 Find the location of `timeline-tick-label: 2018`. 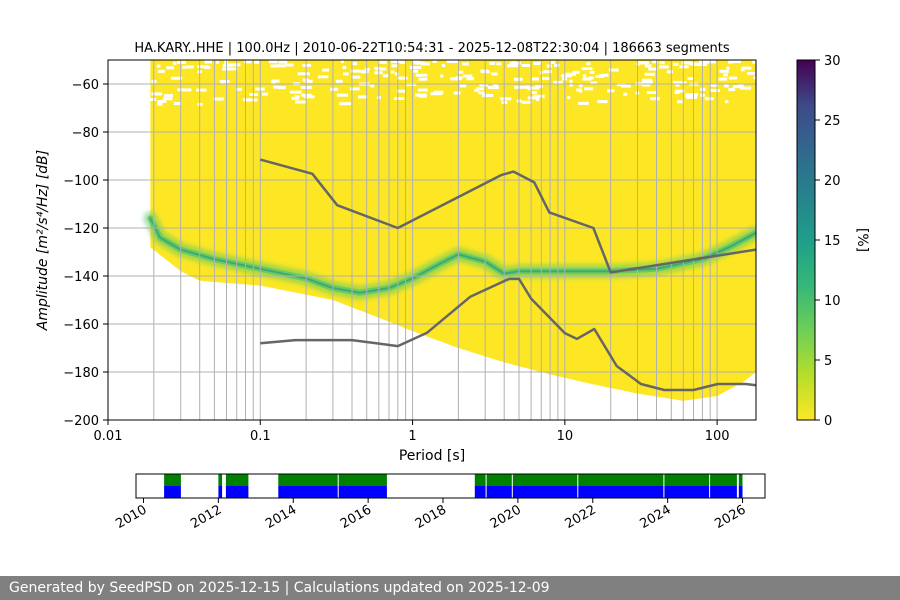

timeline-tick-label: 2018 is located at coordinates (431, 517).